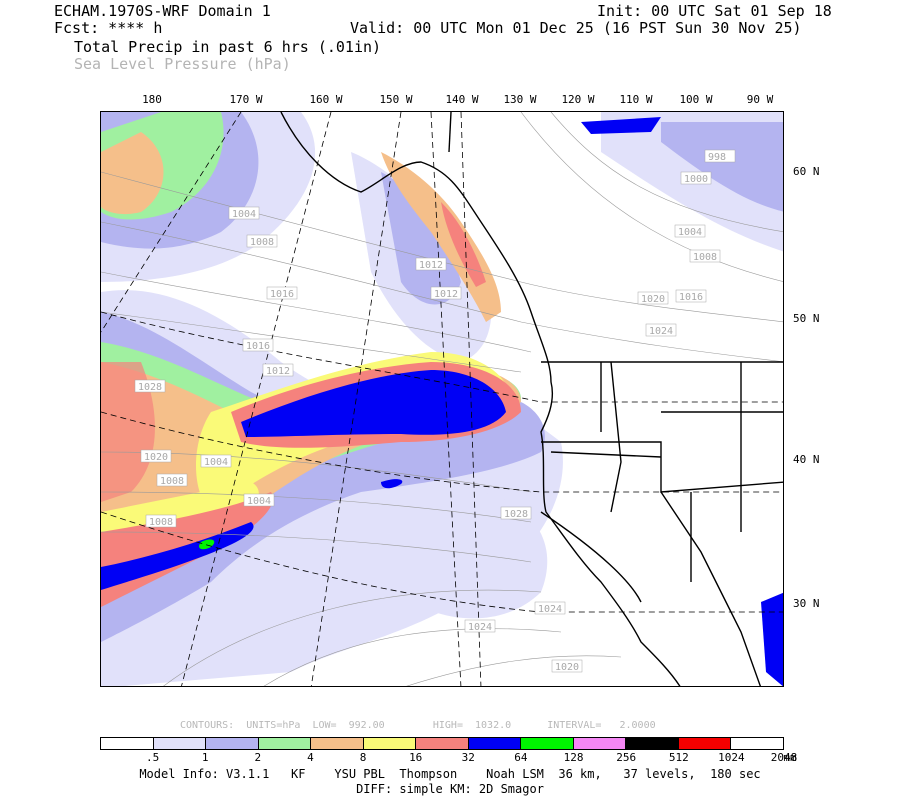 This screenshot has height=800, width=900. Describe the element at coordinates (806, 603) in the screenshot. I see `lat-label: 30 N` at that location.